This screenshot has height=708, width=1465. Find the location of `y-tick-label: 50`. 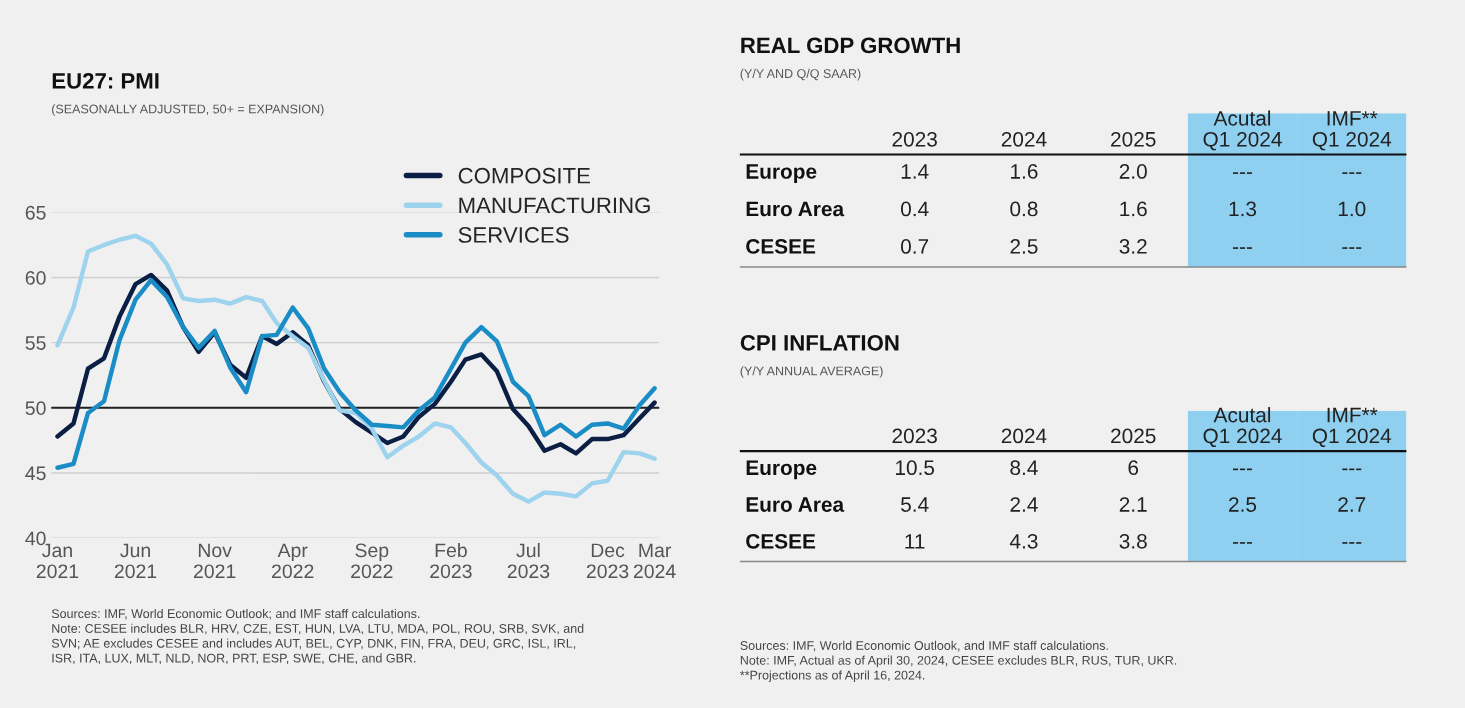

y-tick-label: 50 is located at coordinates (35, 408).